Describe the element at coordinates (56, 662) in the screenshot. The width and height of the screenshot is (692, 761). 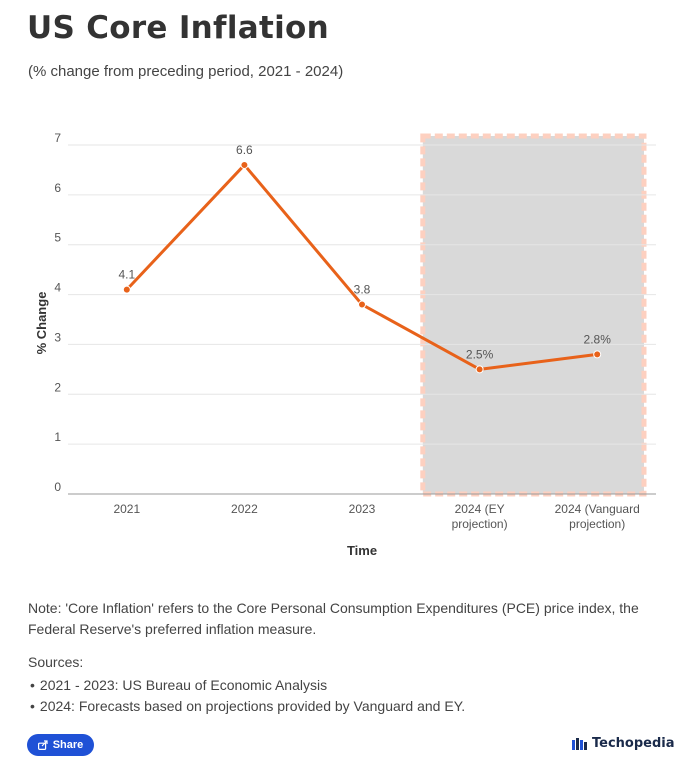
I see `sources-heading: Sources:` at that location.